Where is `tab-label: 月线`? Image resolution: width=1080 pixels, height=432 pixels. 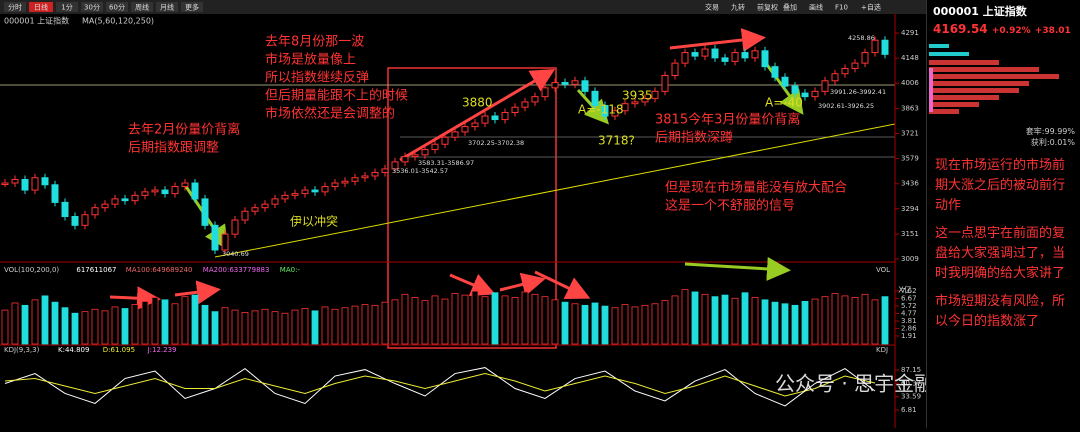 tab-label: 月线 is located at coordinates (167, 7).